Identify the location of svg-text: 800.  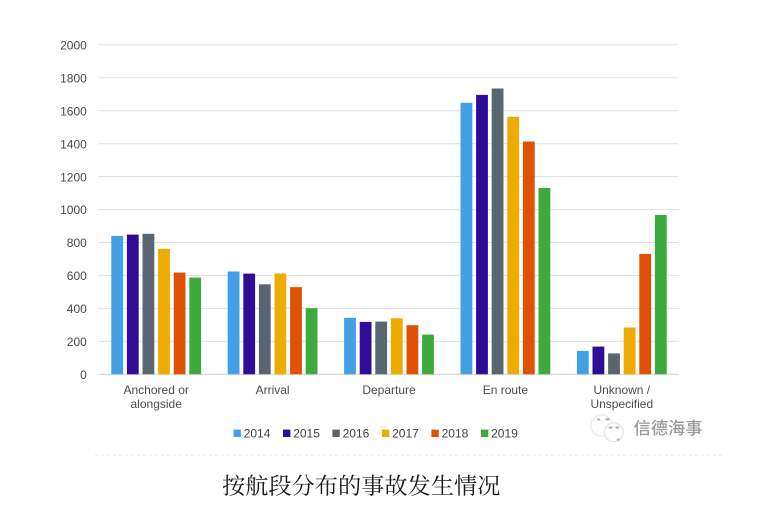
(77, 243).